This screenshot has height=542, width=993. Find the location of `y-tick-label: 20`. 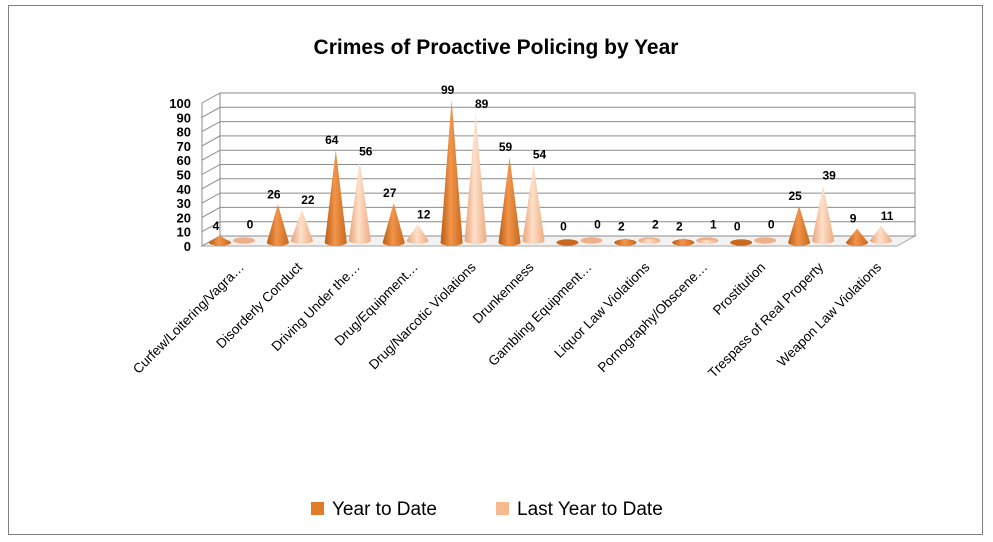

y-tick-label: 20 is located at coordinates (184, 217).